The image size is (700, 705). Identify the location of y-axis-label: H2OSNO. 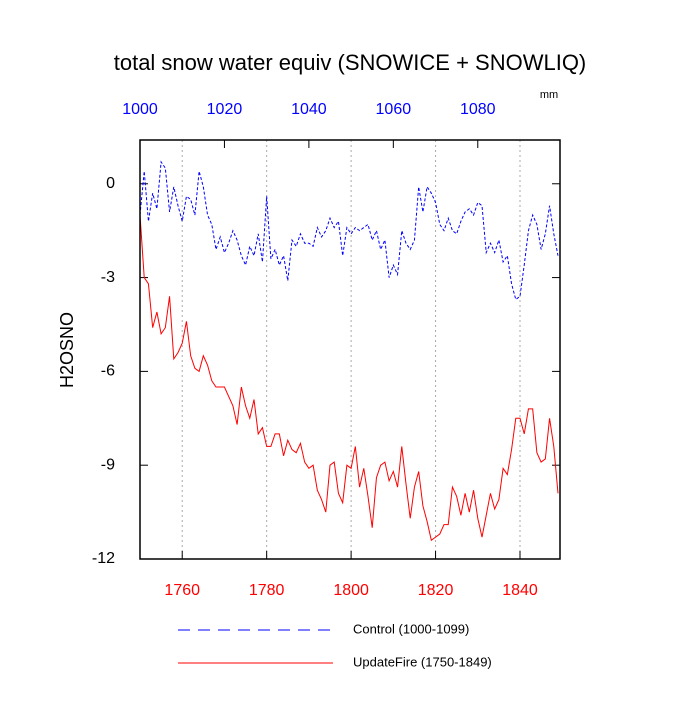
(67, 350).